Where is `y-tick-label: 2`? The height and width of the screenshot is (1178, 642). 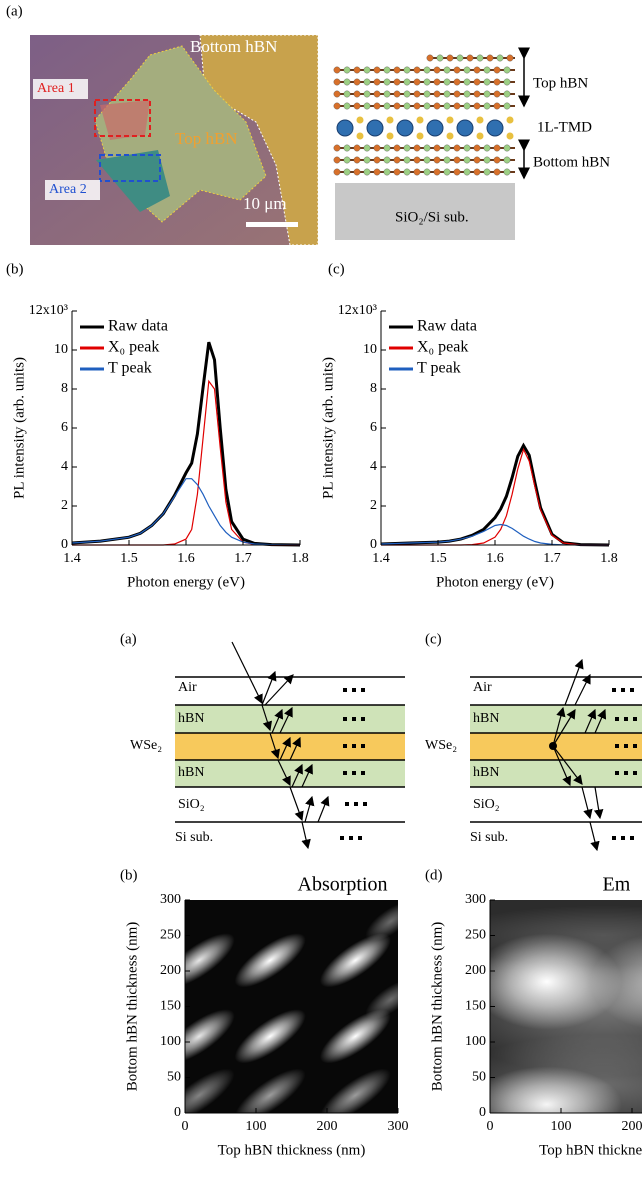
y-tick-label: 2 is located at coordinates (64, 505).